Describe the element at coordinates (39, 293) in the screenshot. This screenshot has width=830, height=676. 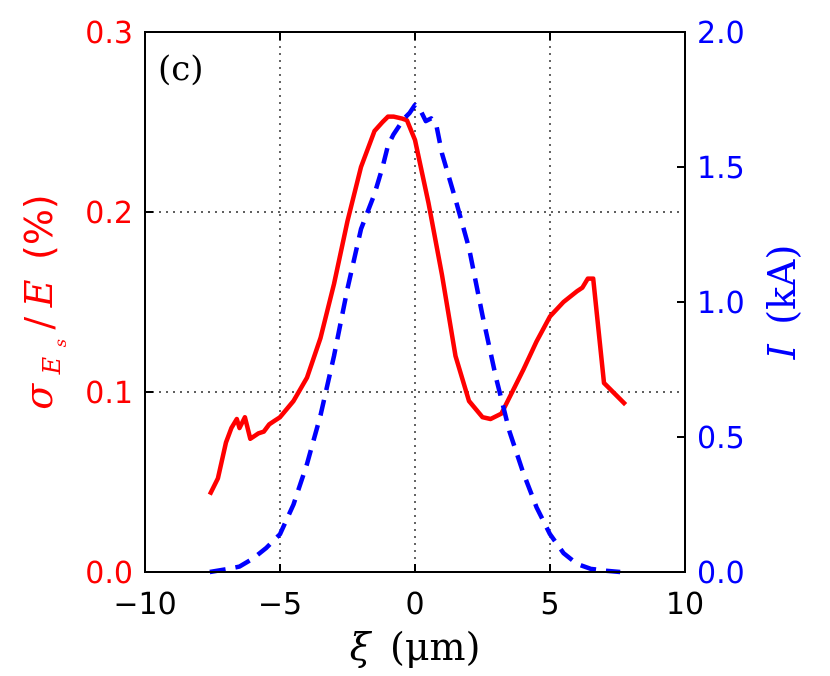
I see `y-left-den: E` at that location.